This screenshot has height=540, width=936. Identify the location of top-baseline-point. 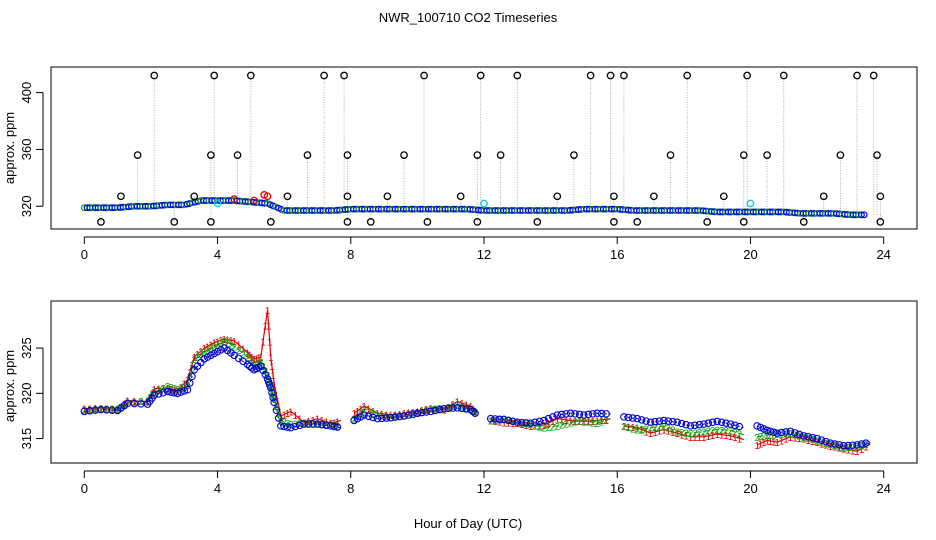
(864, 215).